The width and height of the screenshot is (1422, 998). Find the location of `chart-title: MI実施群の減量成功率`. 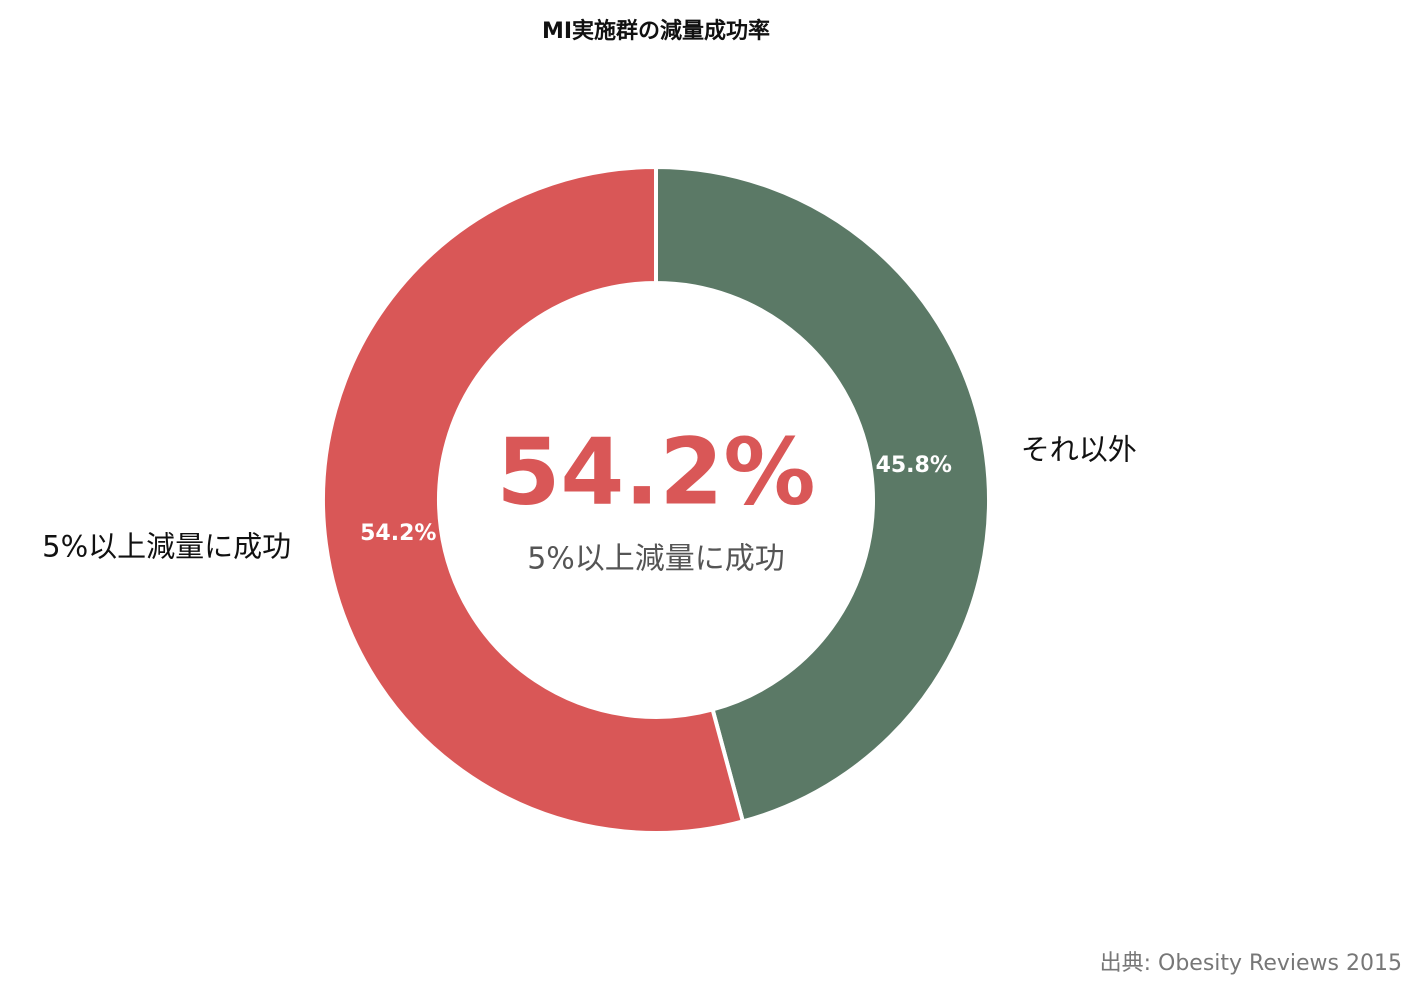

chart-title: MI実施群の減量成功率 is located at coordinates (656, 31).